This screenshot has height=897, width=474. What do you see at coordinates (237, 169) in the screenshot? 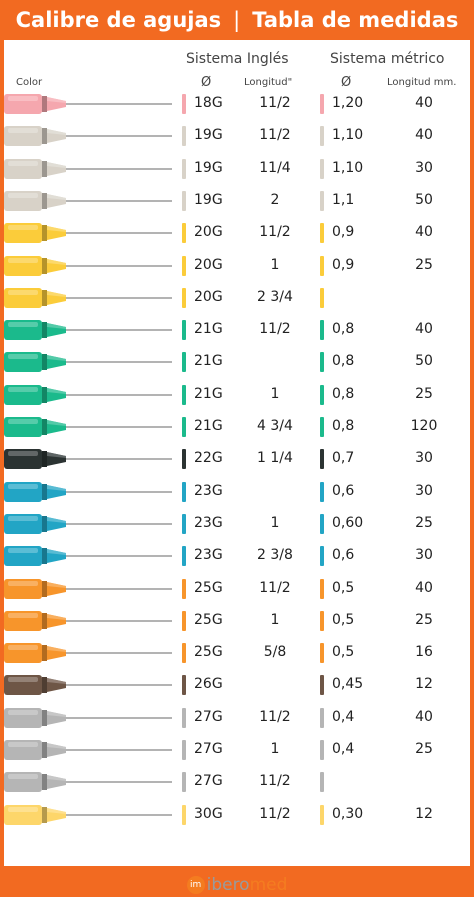
I see `table-row: 19G 11/4 1,10 30` at bounding box center [237, 169].